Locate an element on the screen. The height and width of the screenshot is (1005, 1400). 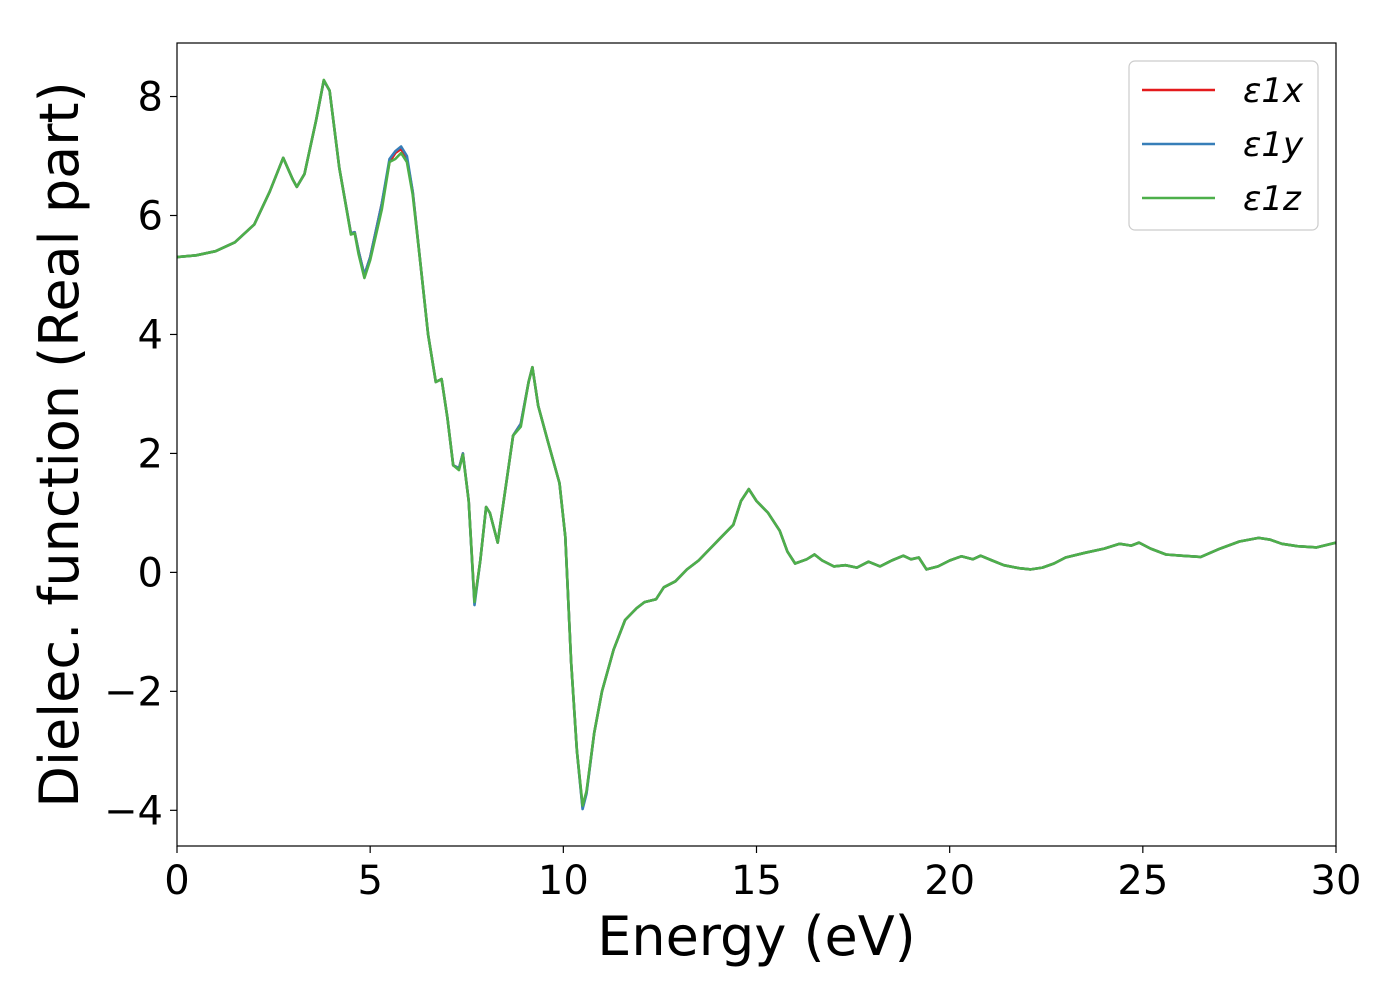
legend-label: ε1x is located at coordinates (1273, 91).